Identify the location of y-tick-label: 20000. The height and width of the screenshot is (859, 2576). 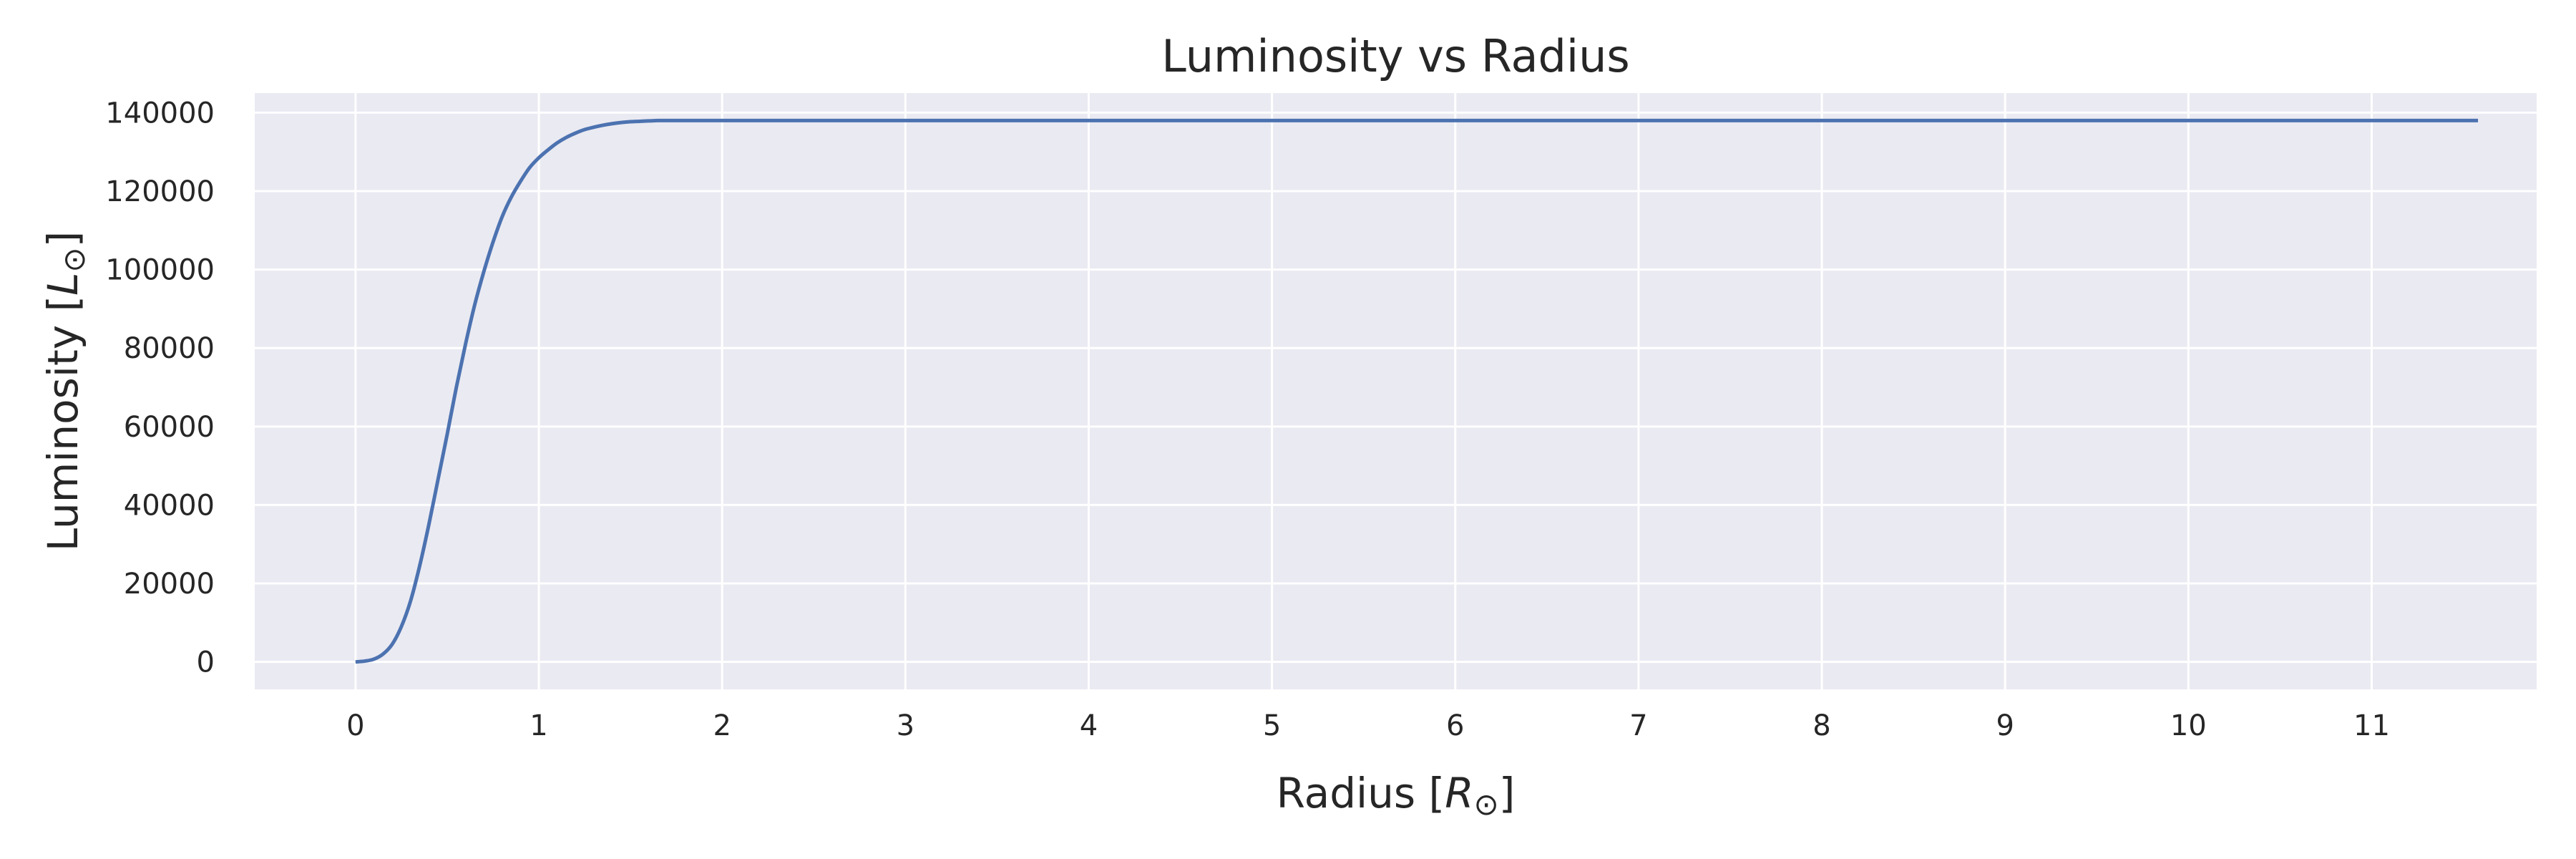
(169, 584).